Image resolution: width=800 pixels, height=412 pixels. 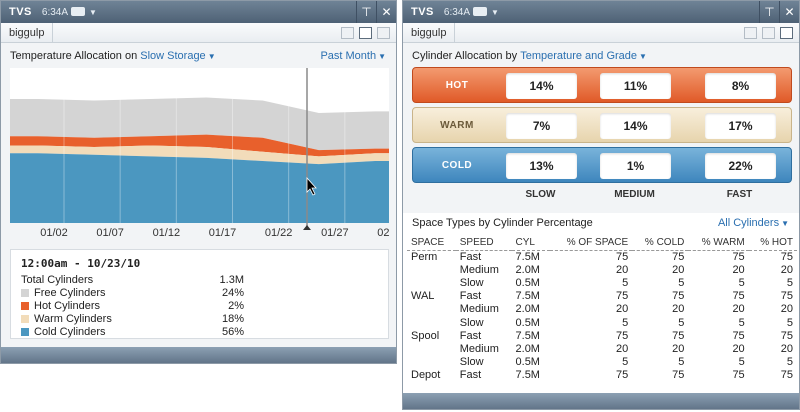 I want to click on space-types-title: Space Types by Cylinder Percentage, so click(x=502, y=223).